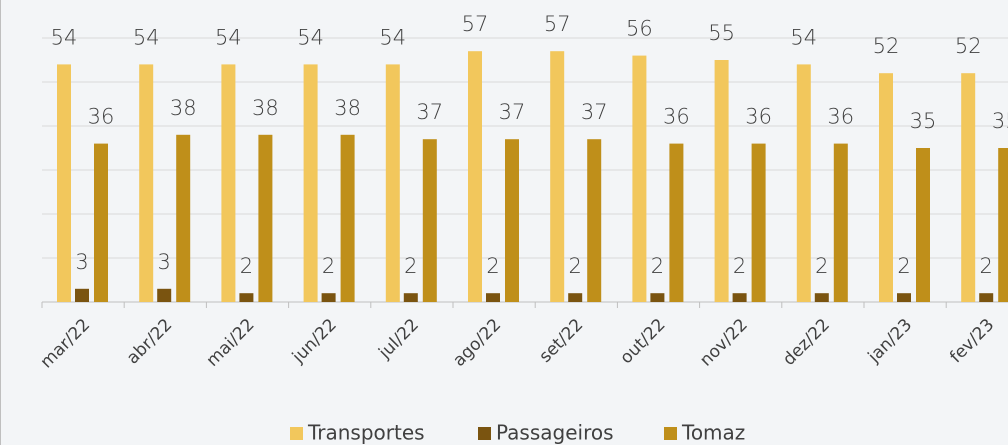 This screenshot has width=1008, height=445. I want to click on legend-label: Tomaz, so click(713, 433).